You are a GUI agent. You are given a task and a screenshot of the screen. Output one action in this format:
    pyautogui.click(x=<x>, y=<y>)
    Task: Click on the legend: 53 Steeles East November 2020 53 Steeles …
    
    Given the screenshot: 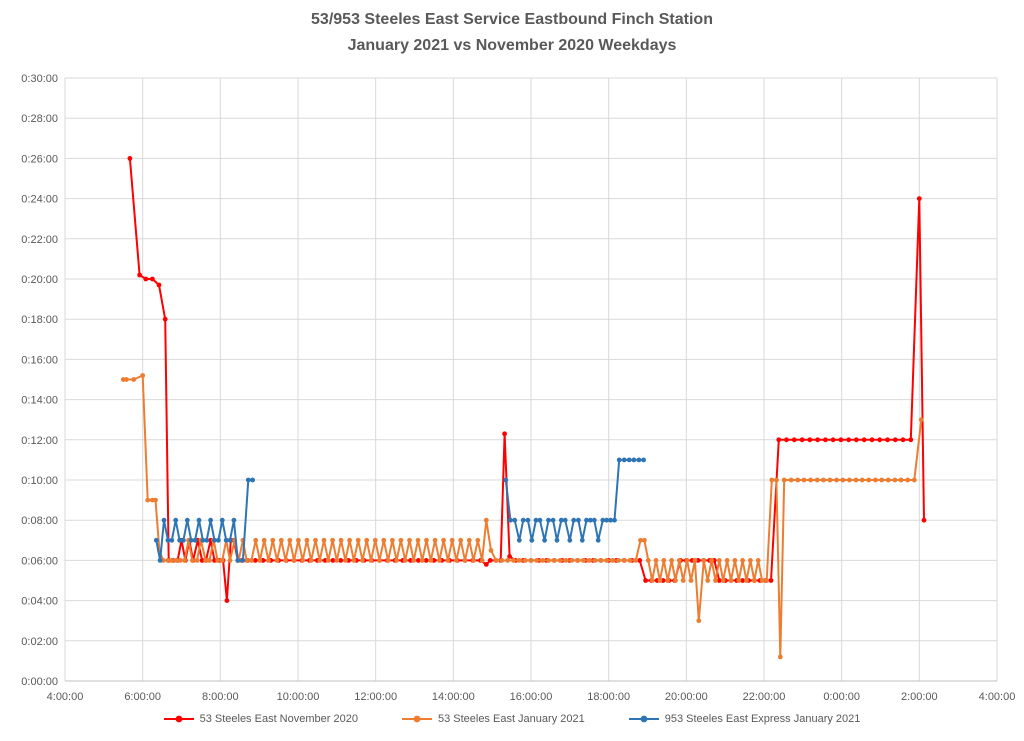 What is the action you would take?
    pyautogui.click(x=512, y=719)
    